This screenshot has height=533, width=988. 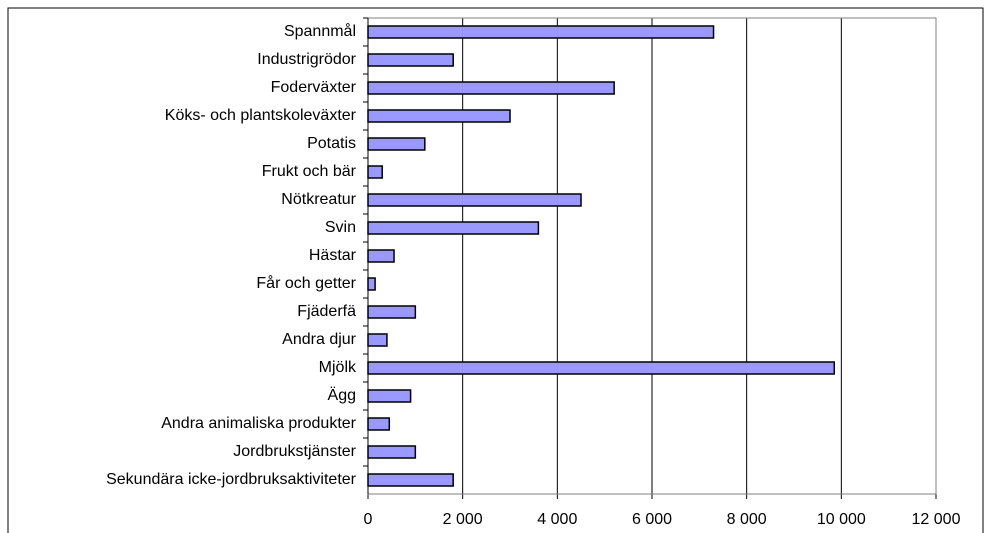 I want to click on x-tick-label: 6 000, so click(x=652, y=519).